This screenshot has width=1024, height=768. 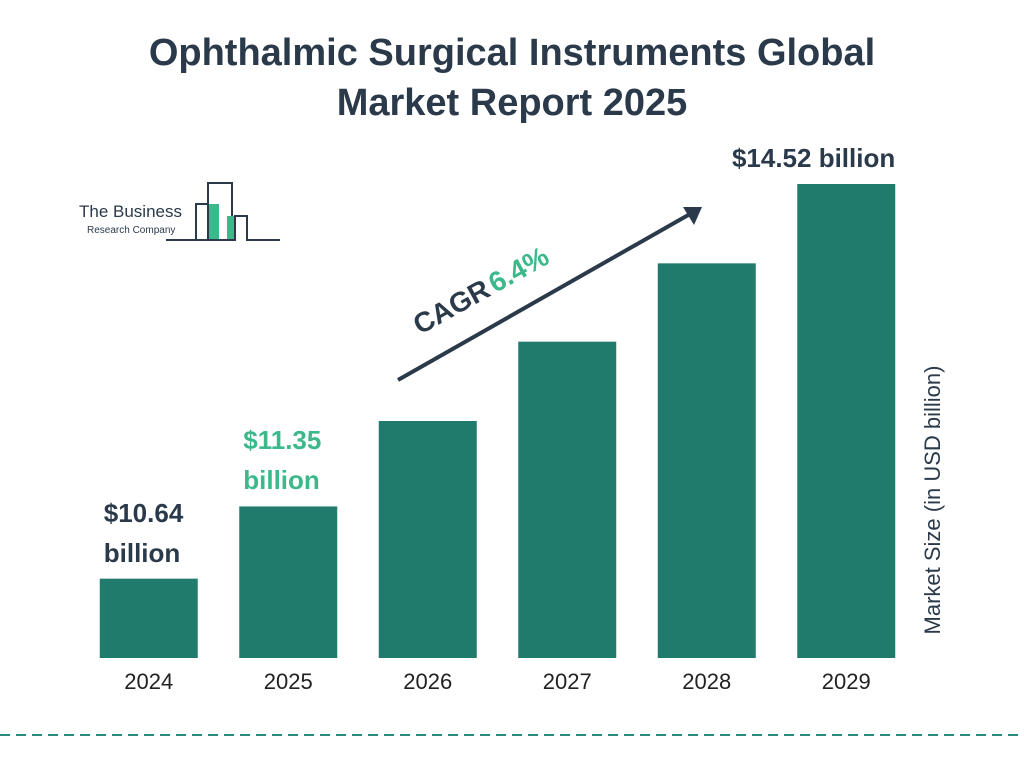 What do you see at coordinates (282, 460) in the screenshot?
I see `value-label: $11.35 billion` at bounding box center [282, 460].